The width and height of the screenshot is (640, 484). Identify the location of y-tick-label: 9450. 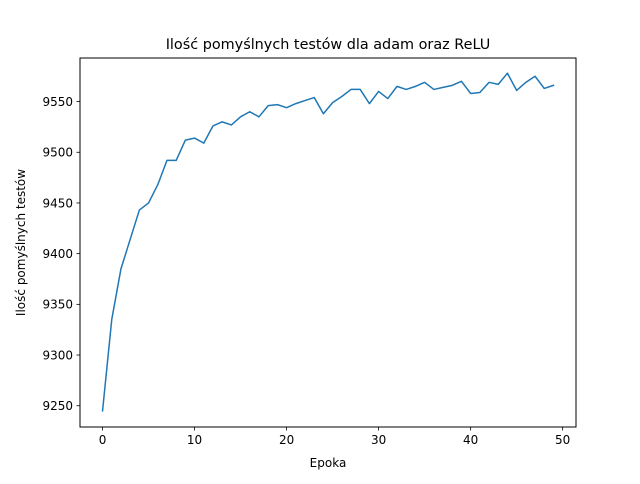
(57, 203).